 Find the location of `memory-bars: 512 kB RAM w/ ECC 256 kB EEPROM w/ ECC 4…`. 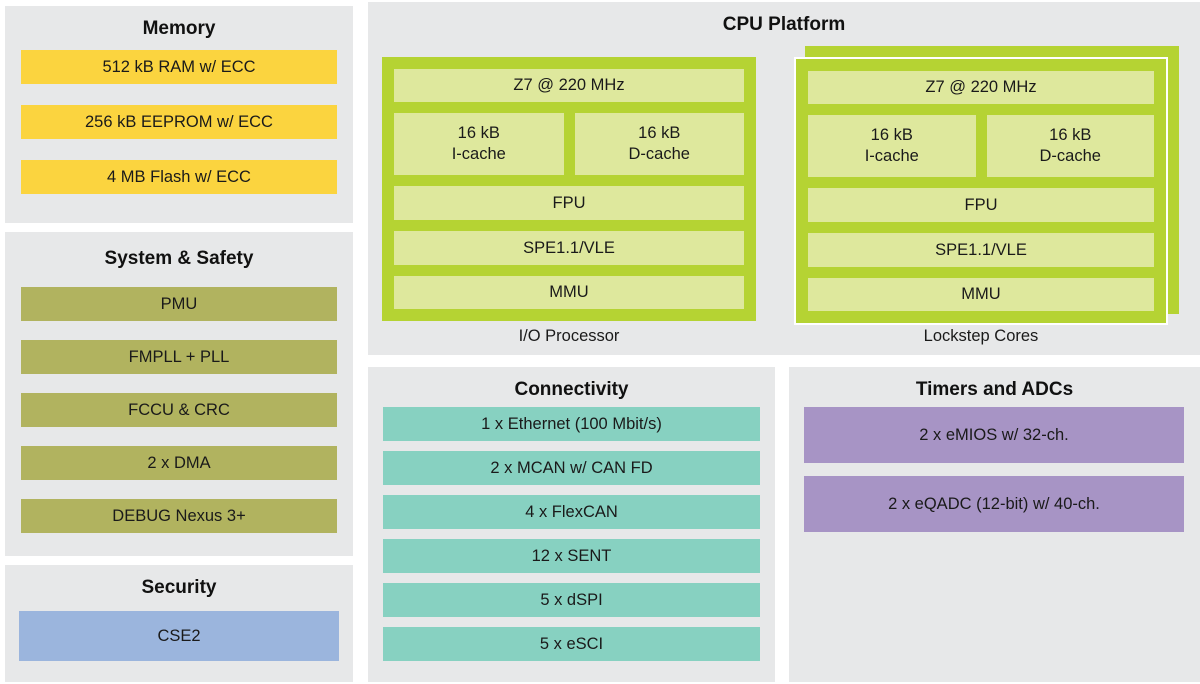

memory-bars: 512 kB RAM w/ ECC 256 kB EEPROM w/ ECC 4… is located at coordinates (179, 122).